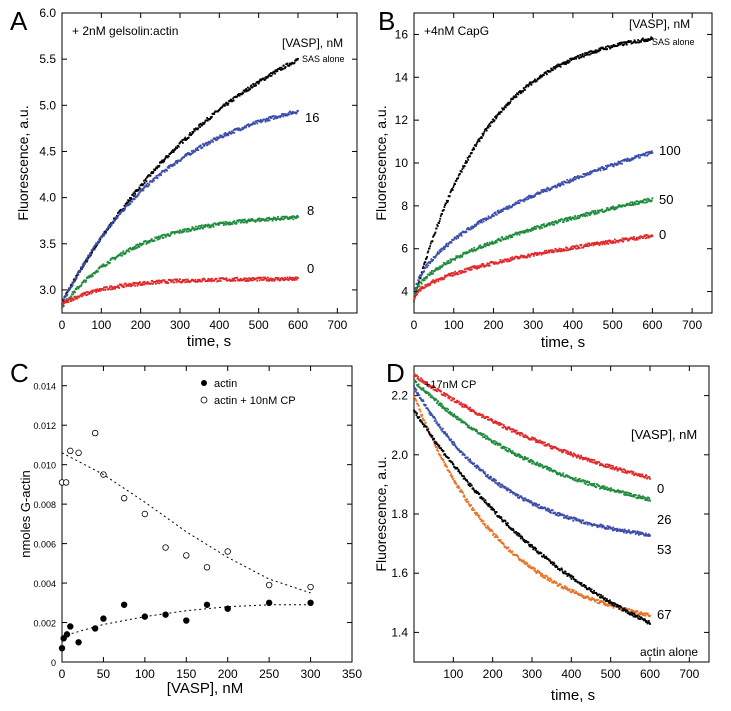 The width and height of the screenshot is (731, 711). Describe the element at coordinates (259, 325) in the screenshot. I see `x-tick-label: 500` at that location.